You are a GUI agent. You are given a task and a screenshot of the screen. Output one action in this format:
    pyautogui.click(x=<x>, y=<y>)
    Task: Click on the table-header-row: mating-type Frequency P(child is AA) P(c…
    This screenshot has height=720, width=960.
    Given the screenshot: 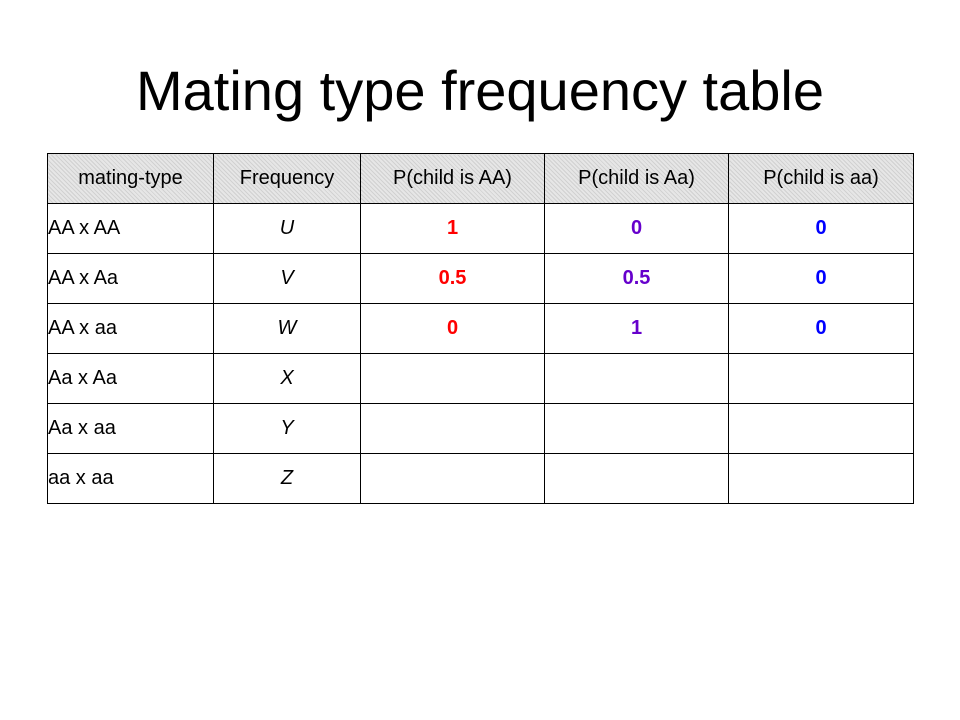 What is the action you would take?
    pyautogui.click(x=480, y=178)
    